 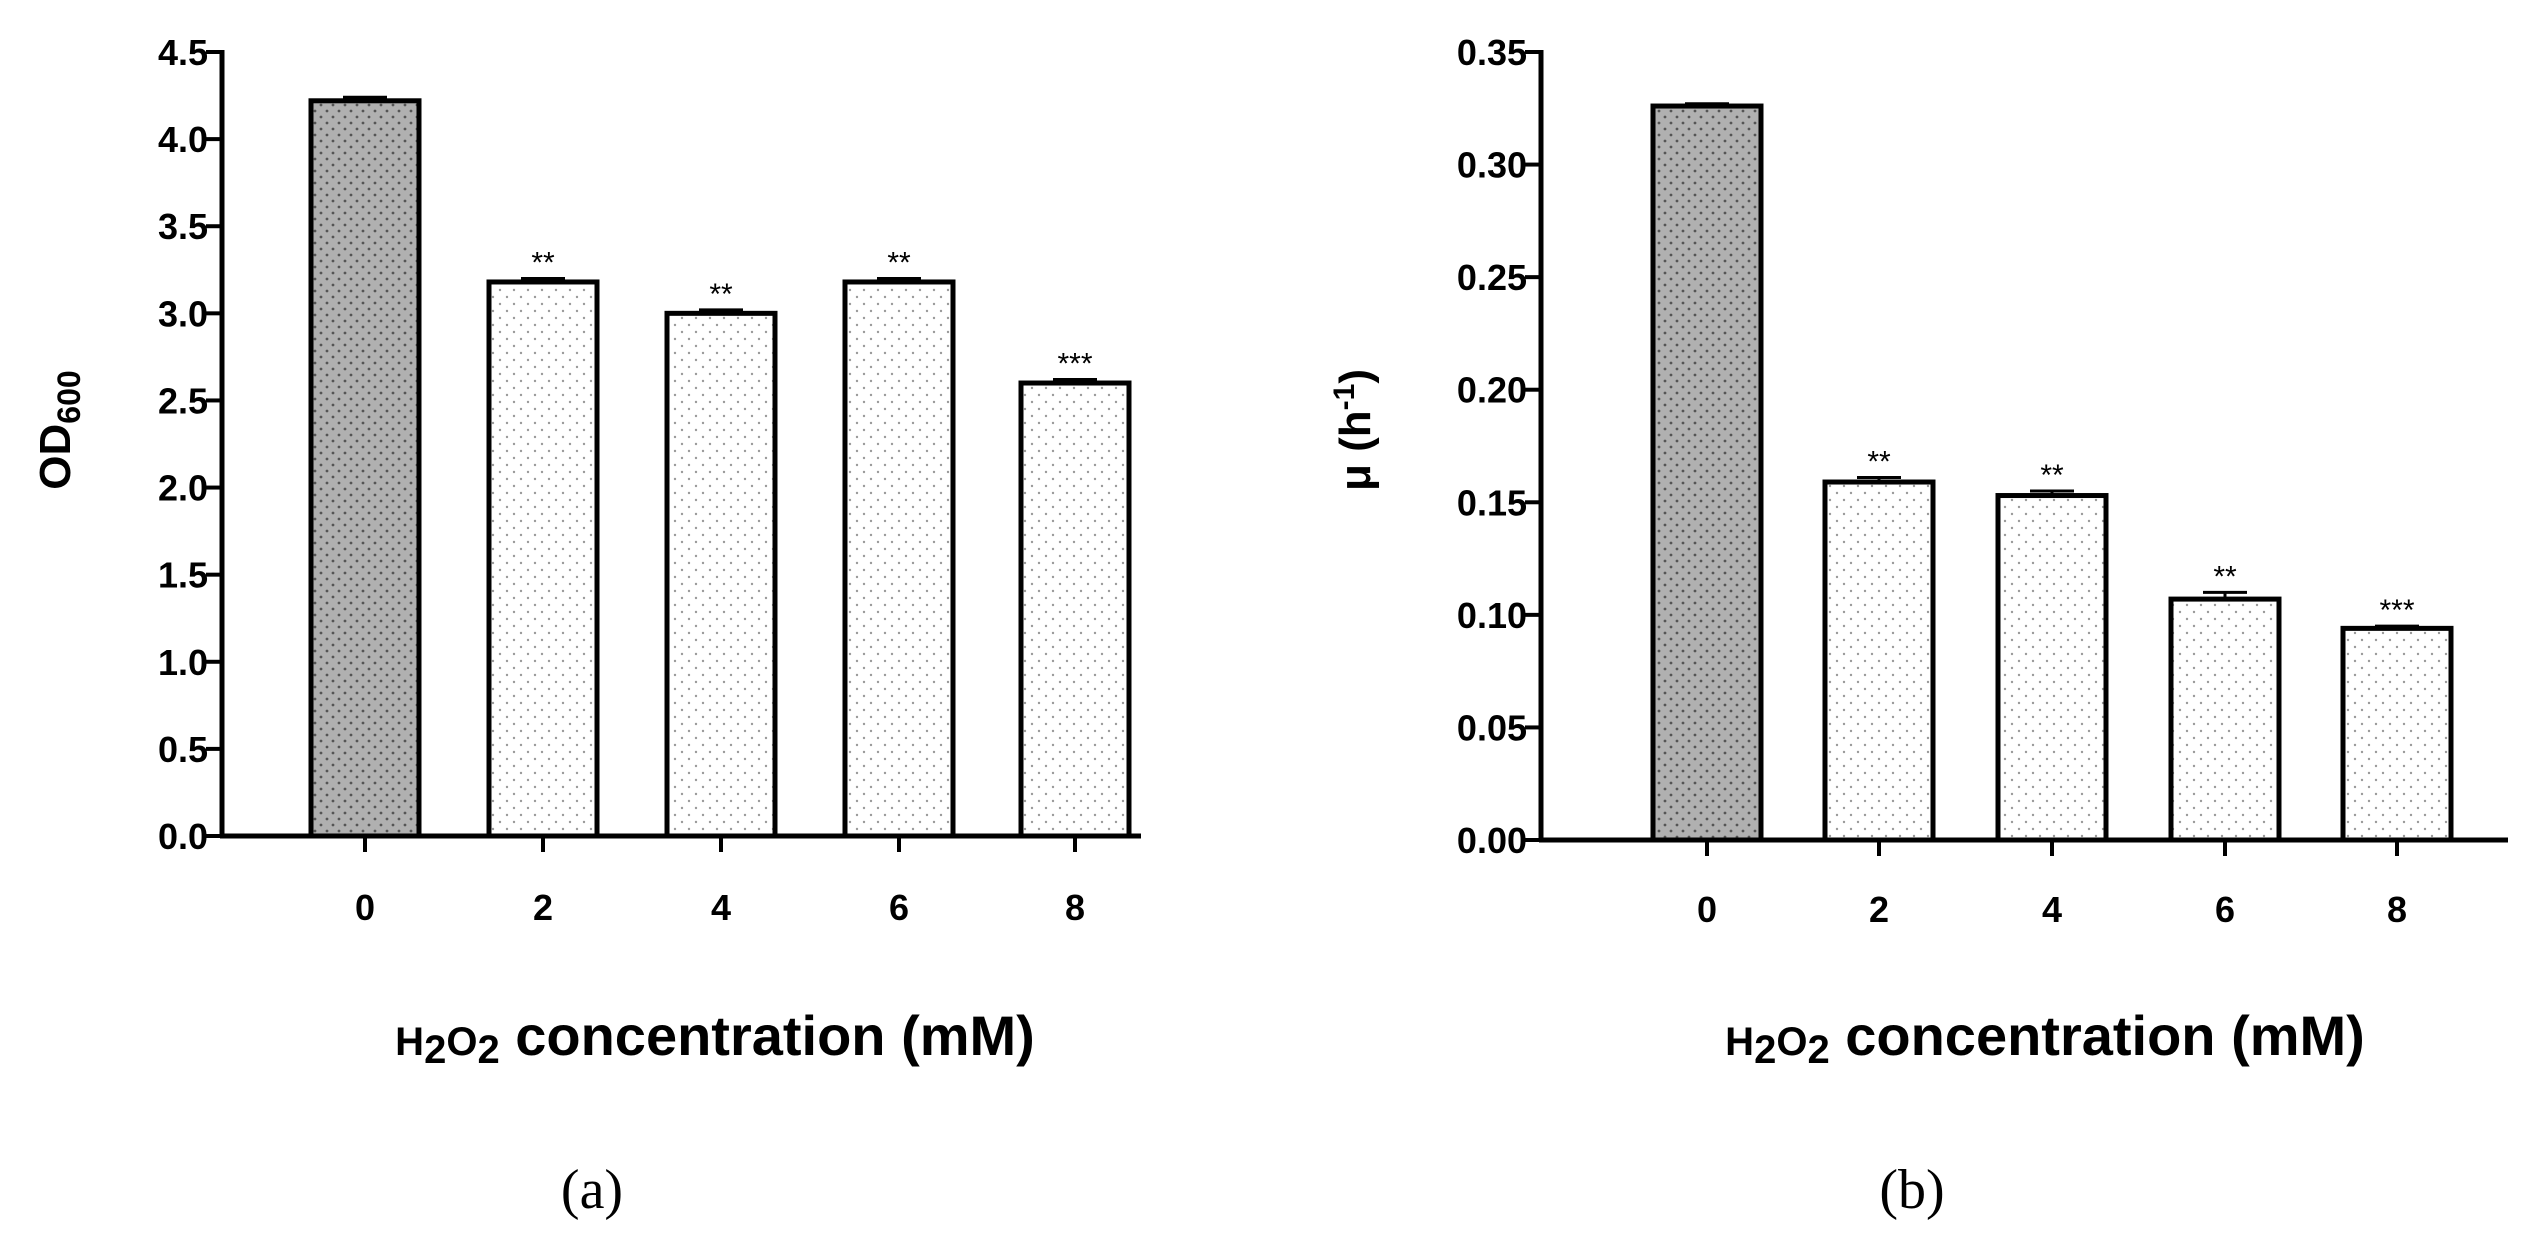 What do you see at coordinates (1355, 450) in the screenshot?
I see `y-axis-title-main: μ (h` at bounding box center [1355, 450].